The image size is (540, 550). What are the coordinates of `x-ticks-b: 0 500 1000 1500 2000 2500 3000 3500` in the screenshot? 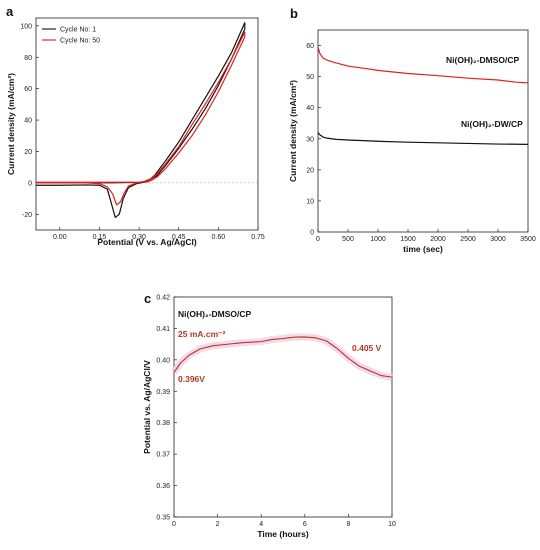 It's located at (426, 236).